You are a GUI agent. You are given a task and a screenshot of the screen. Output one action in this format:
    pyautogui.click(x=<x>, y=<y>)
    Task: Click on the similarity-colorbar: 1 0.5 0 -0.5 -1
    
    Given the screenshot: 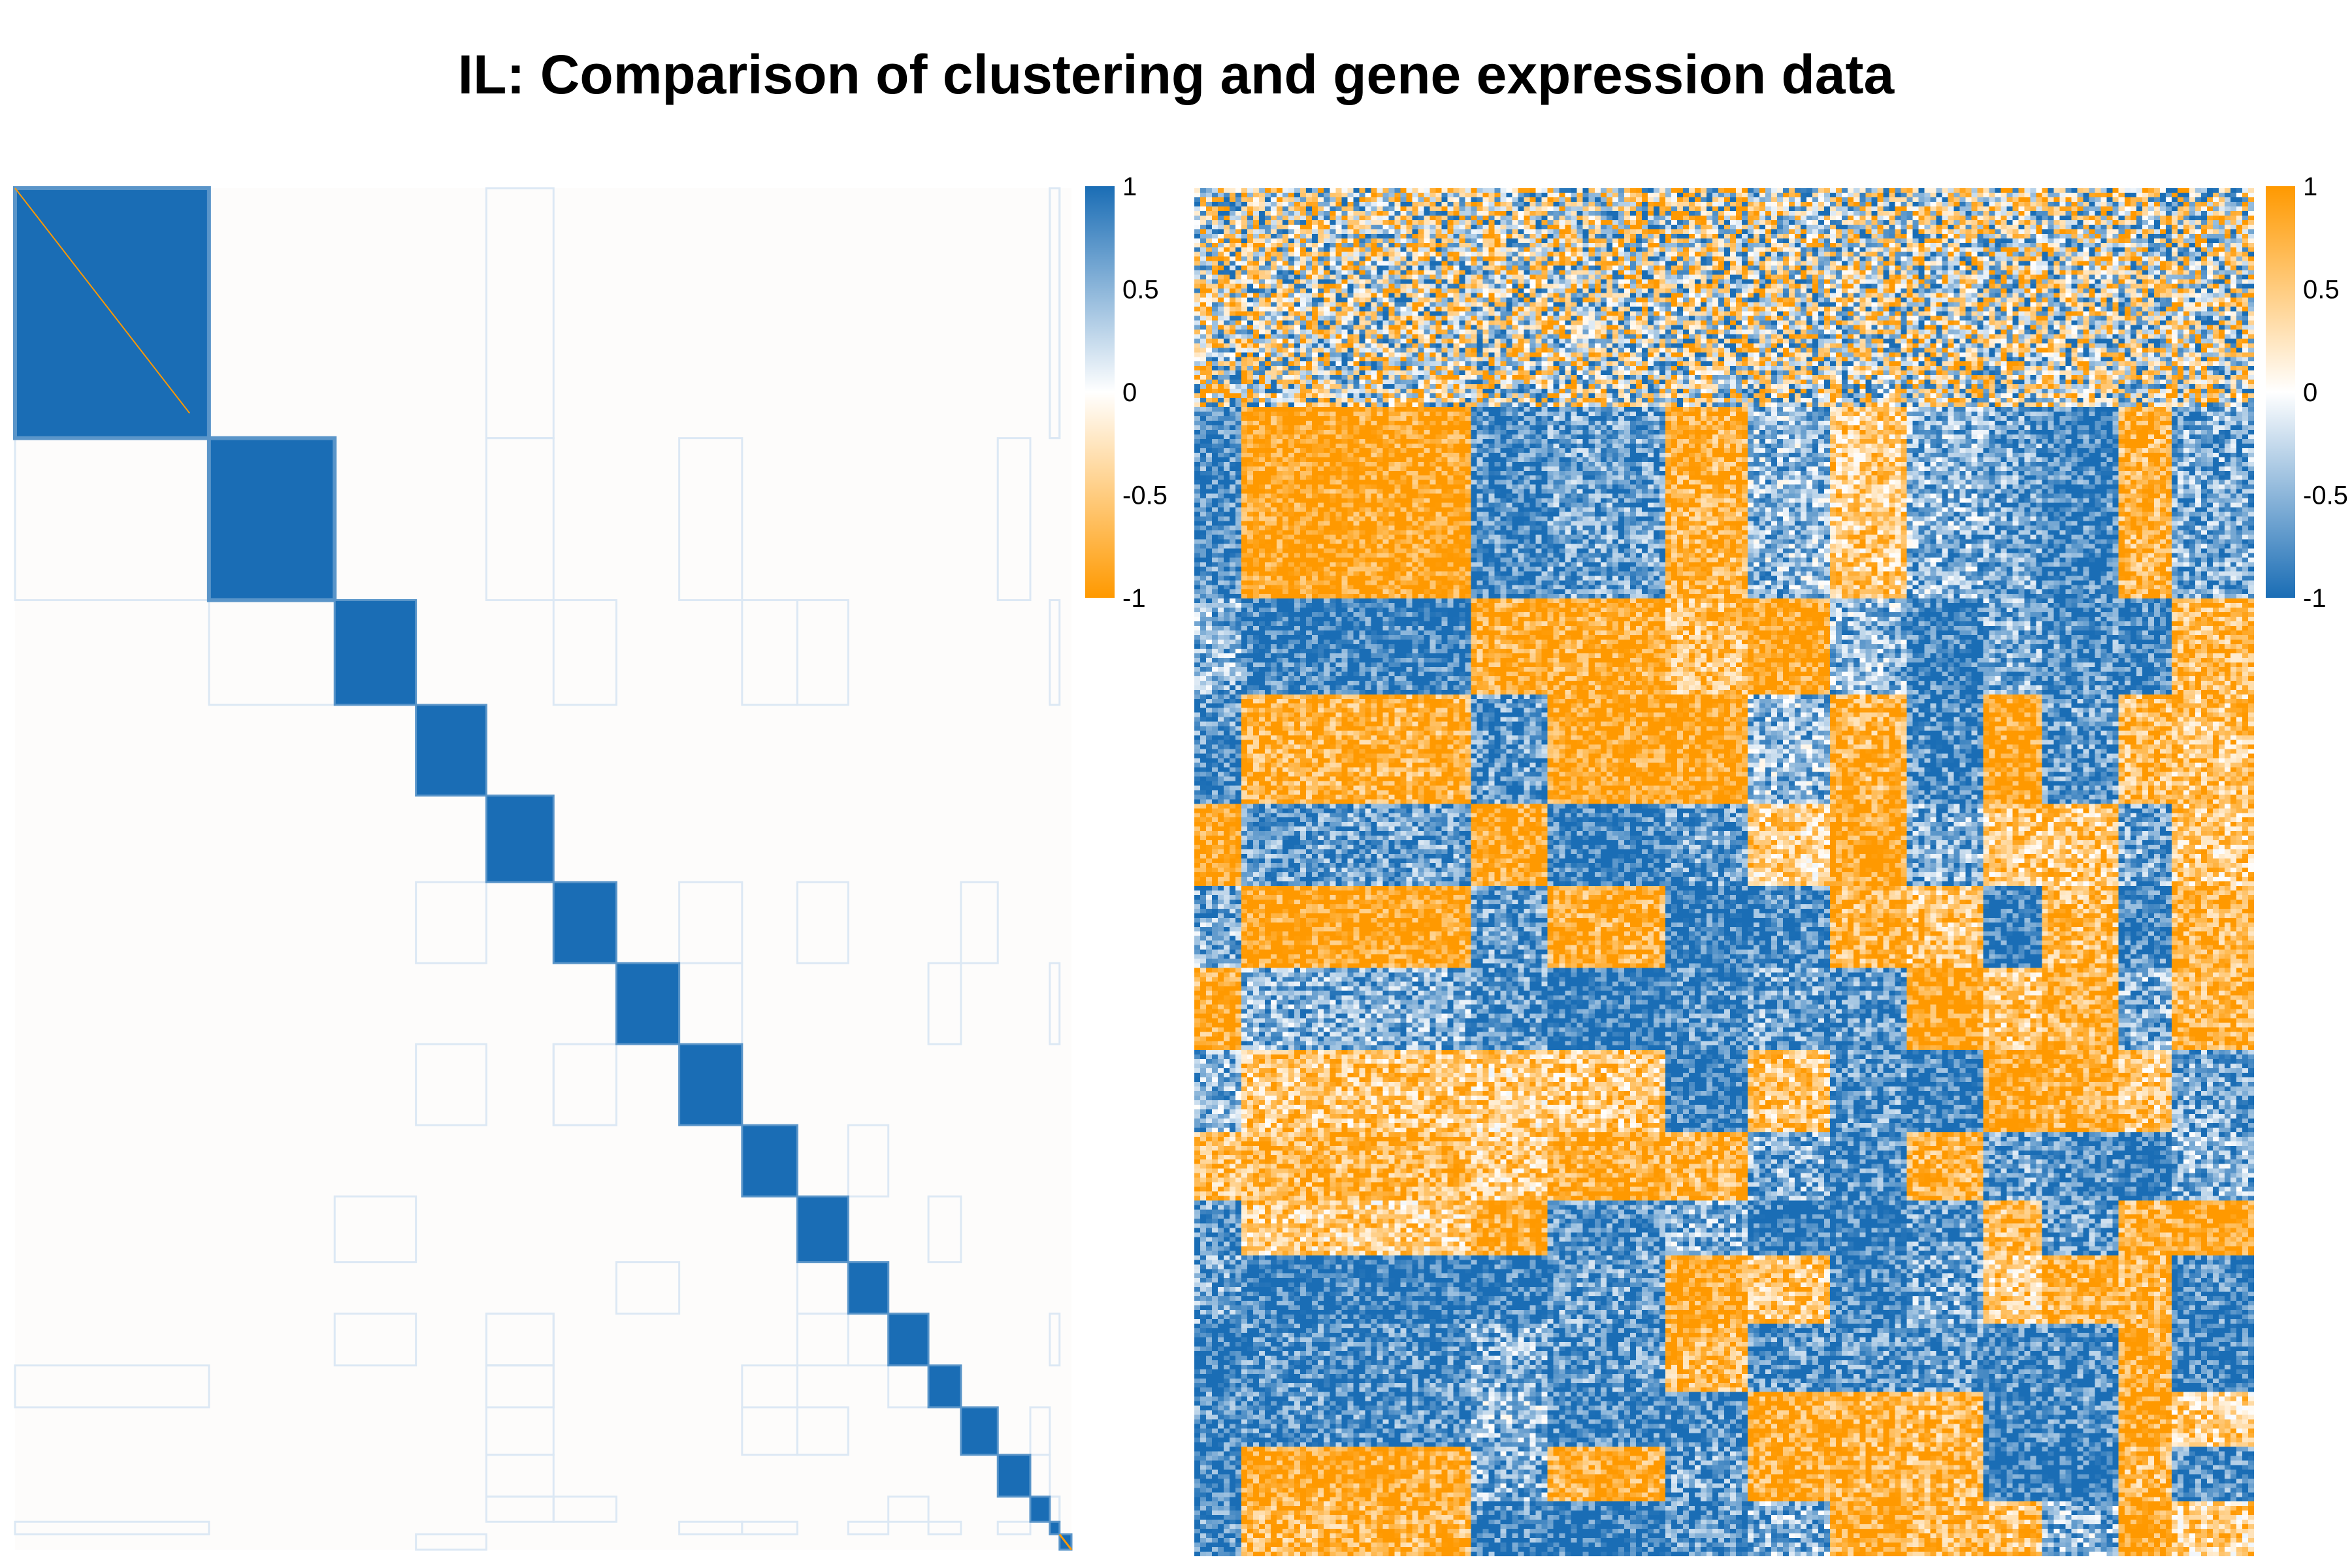 What is the action you would take?
    pyautogui.click(x=1126, y=392)
    